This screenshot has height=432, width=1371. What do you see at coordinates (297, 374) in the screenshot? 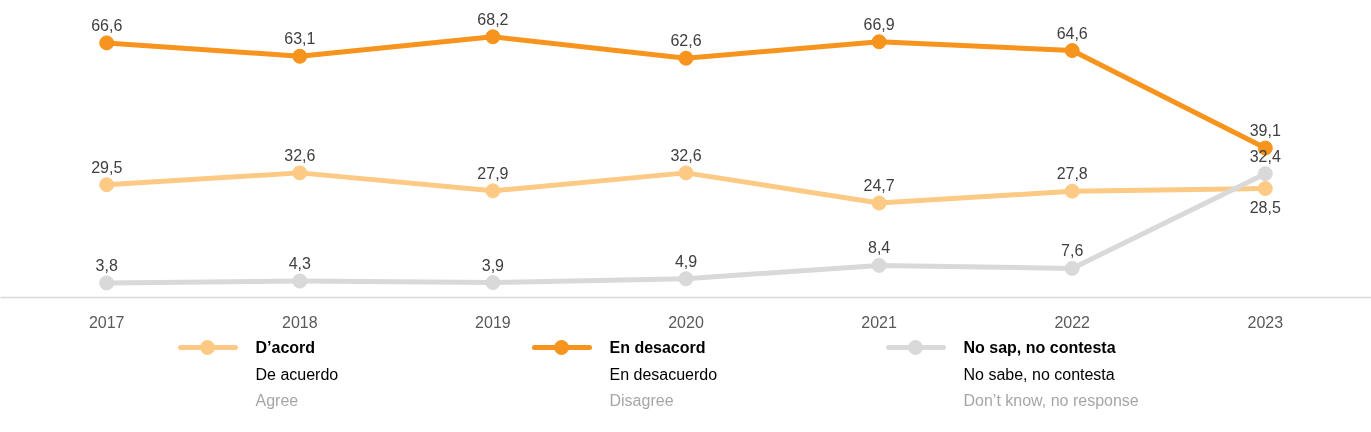
I see `text: De acuerdo` at bounding box center [297, 374].